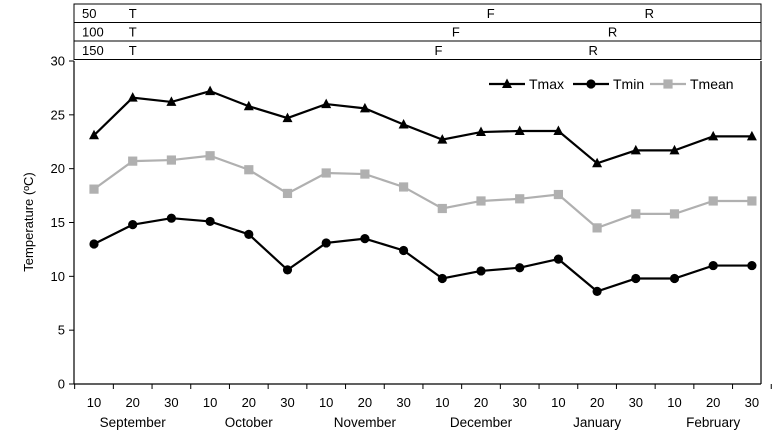 This screenshot has width=783, height=434. I want to click on y-tick-label: 15, so click(58, 222).